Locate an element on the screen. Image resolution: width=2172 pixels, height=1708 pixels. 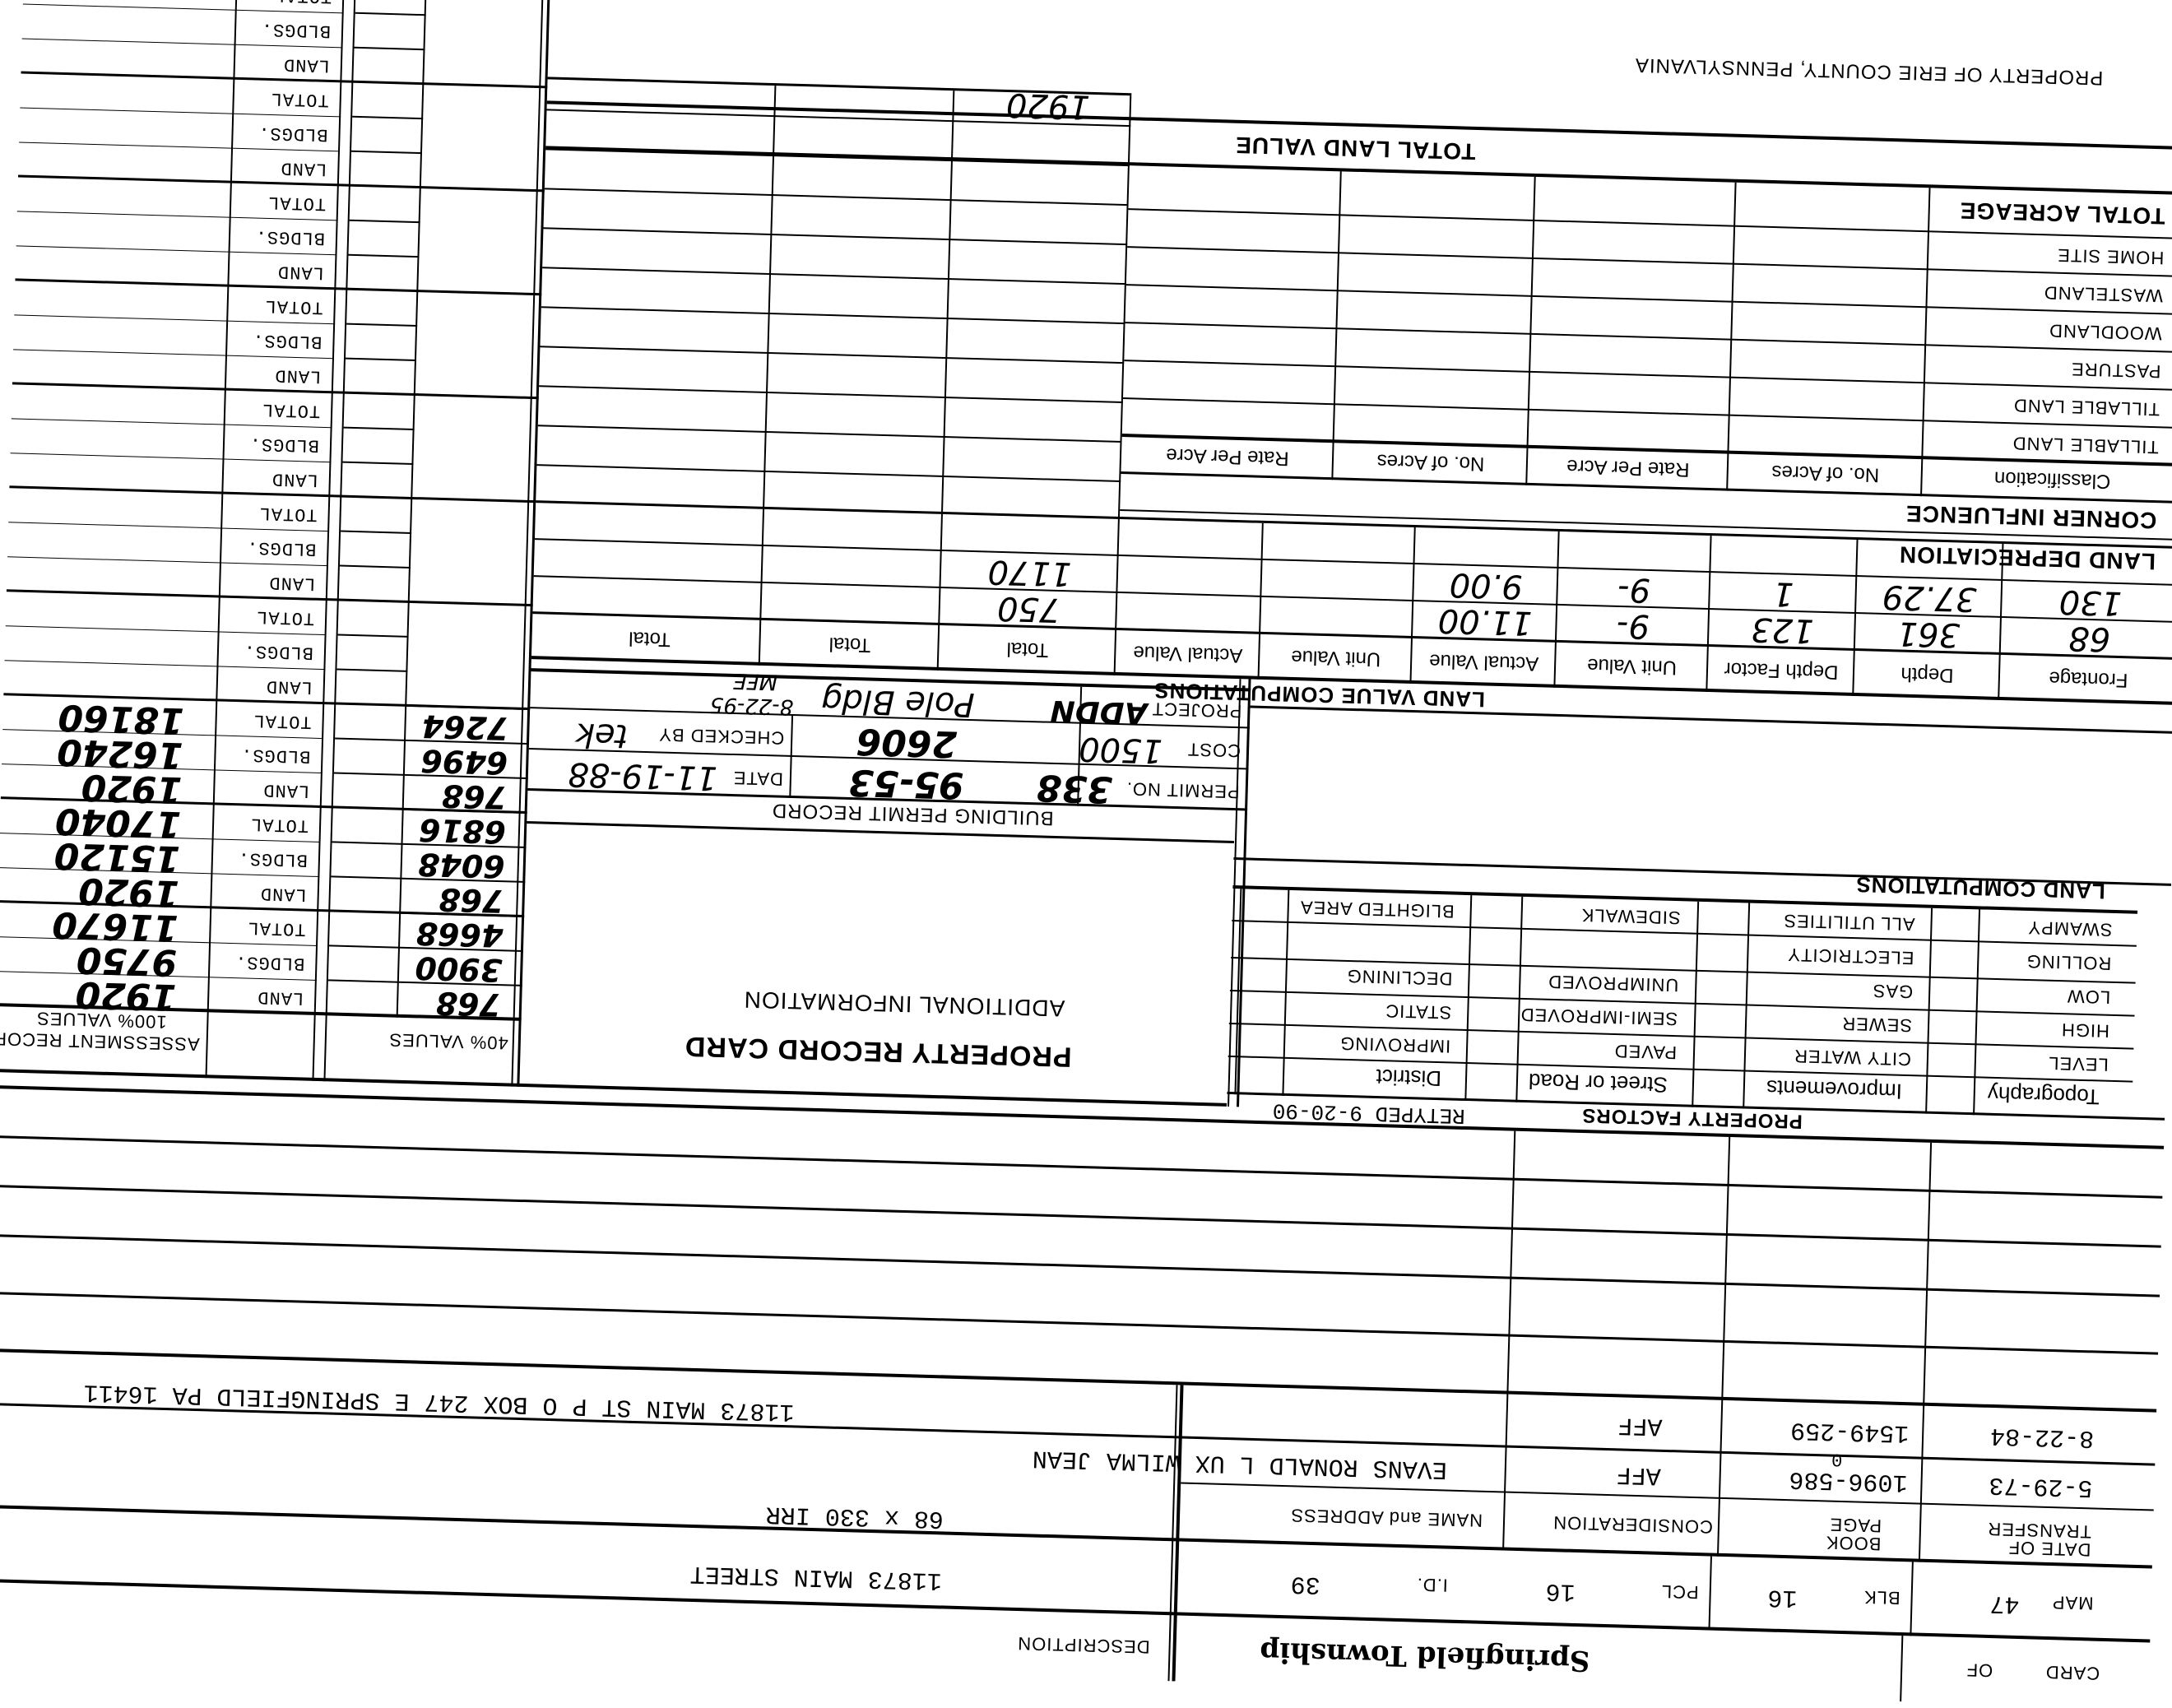
land-value-cell: 9.00 is located at coordinates (1486, 585).